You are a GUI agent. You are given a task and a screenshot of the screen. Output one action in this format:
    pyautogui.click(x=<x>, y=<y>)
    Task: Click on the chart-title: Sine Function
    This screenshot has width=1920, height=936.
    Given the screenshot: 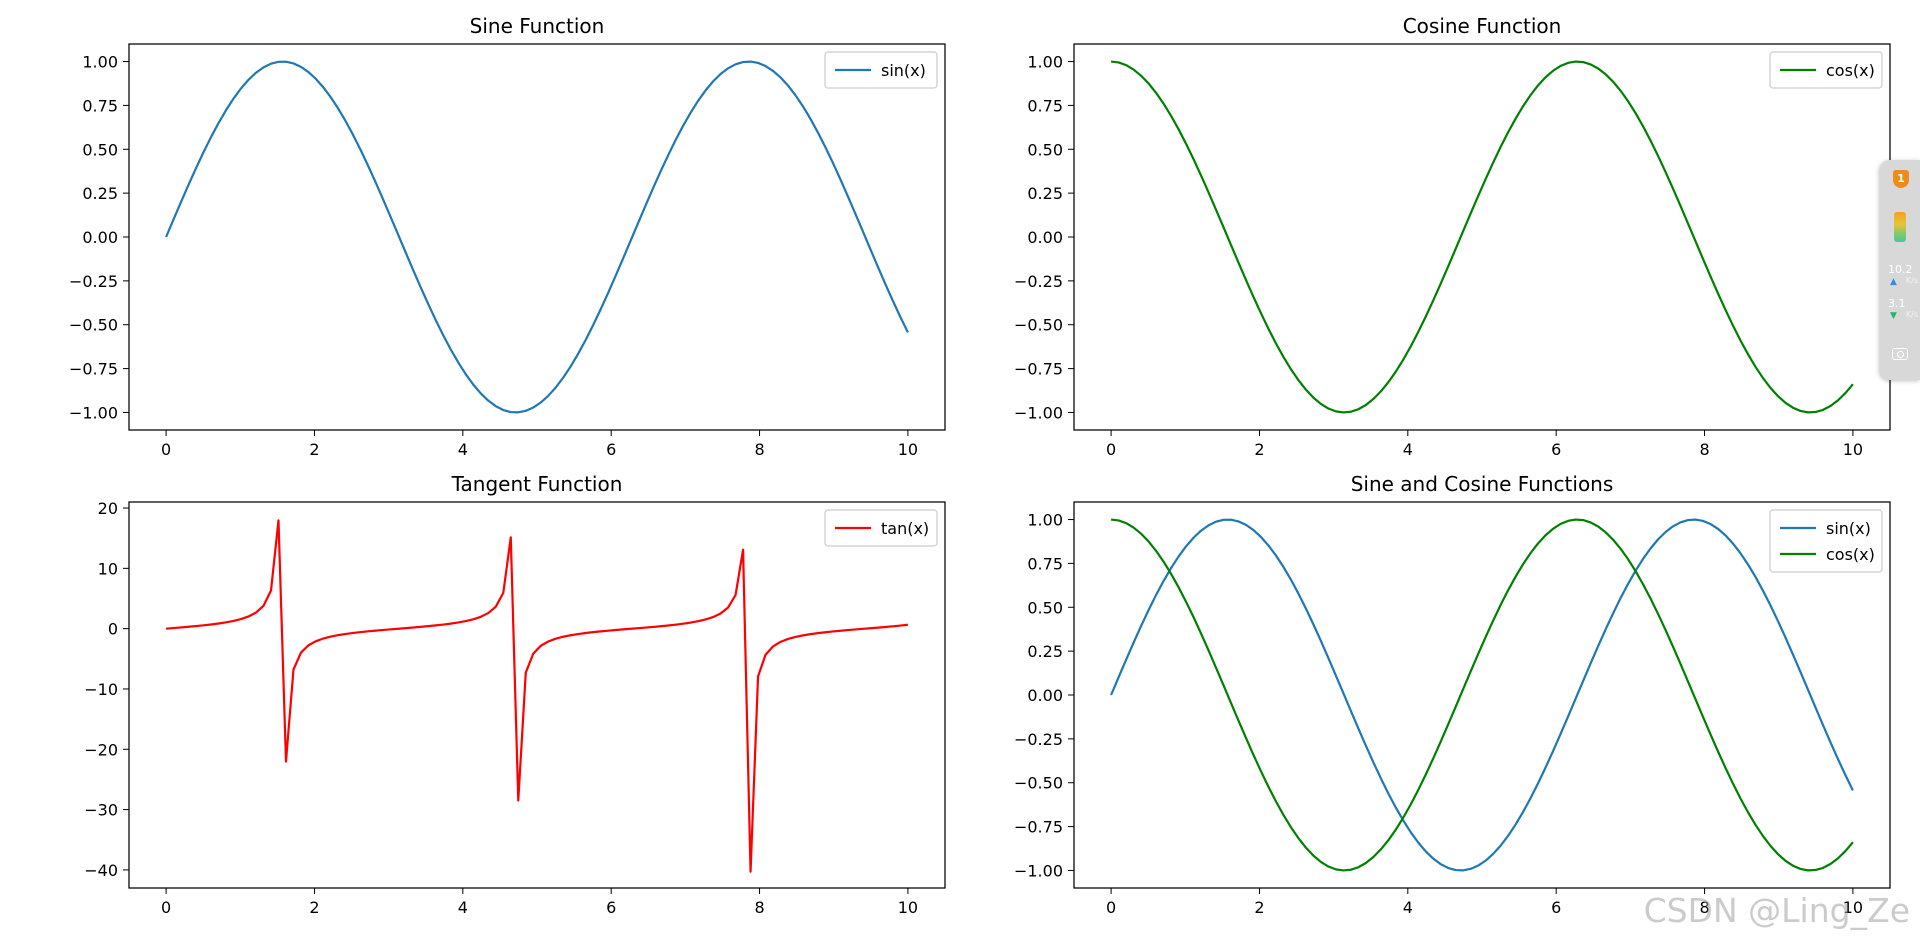 What is the action you would take?
    pyautogui.click(x=537, y=26)
    